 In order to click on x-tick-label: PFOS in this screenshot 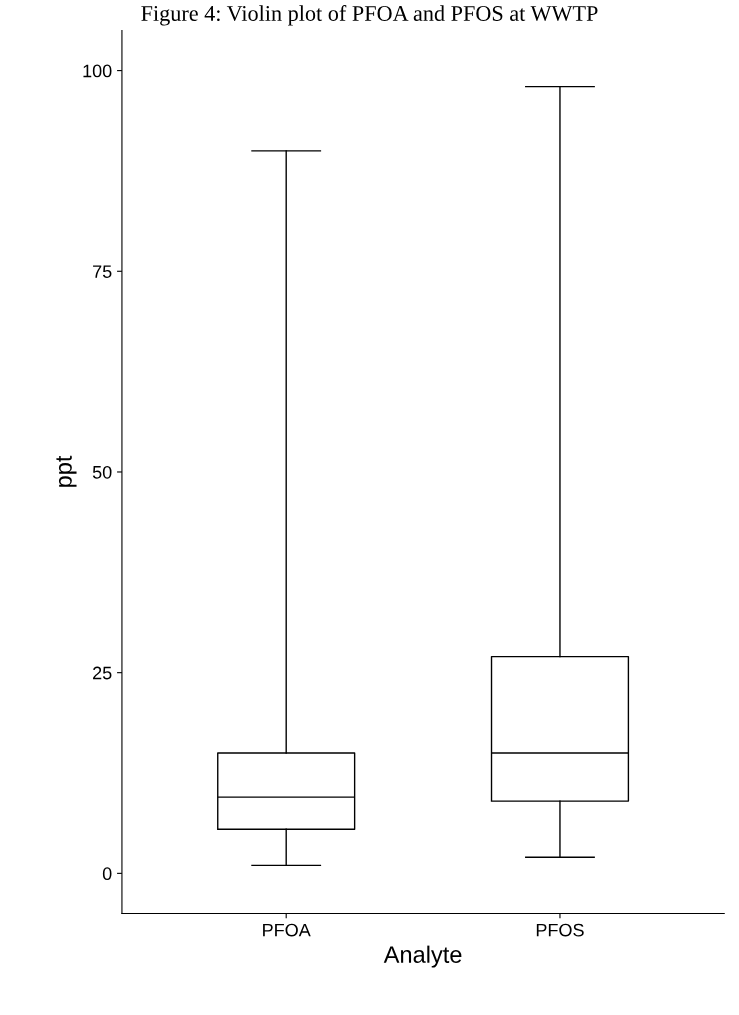, I will do `click(560, 930)`.